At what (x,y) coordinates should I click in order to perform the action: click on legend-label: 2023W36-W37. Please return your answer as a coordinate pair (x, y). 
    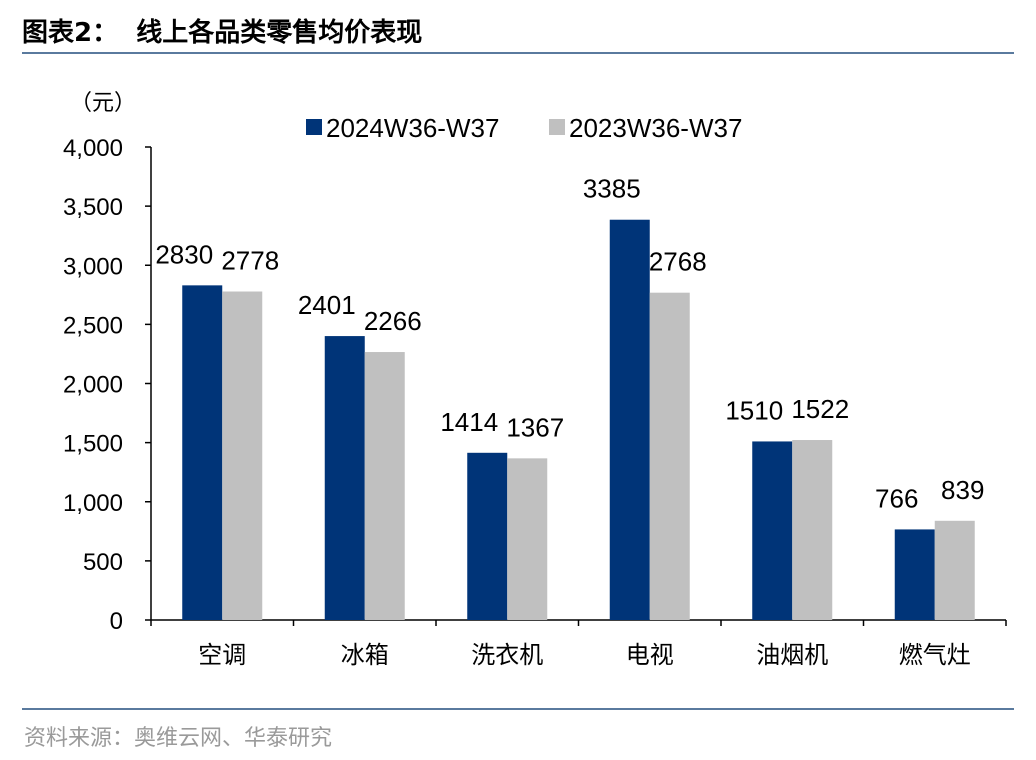
    Looking at the image, I should click on (655, 128).